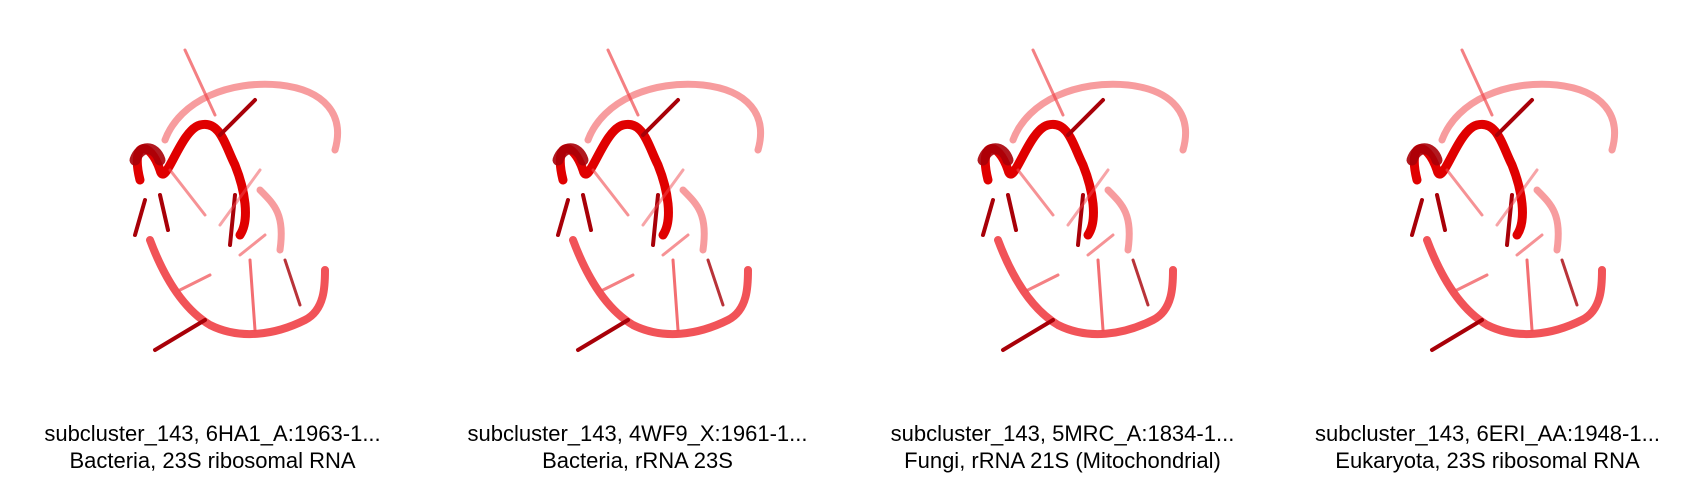 The image size is (1700, 480). Describe the element at coordinates (1487, 460) in the screenshot. I see `panel-subtitle: Eukaryota, 23S ribosomal RNA` at that location.